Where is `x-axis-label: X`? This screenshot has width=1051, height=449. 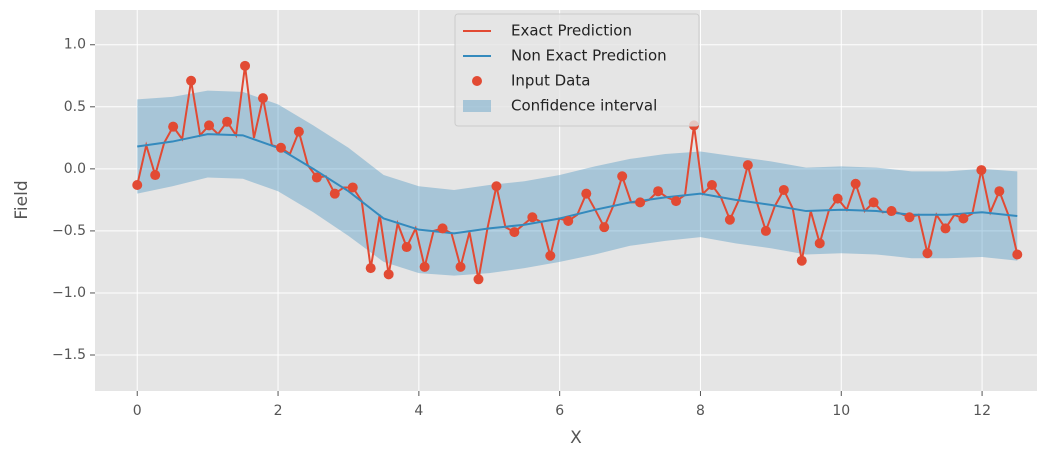 x-axis-label: X is located at coordinates (576, 438).